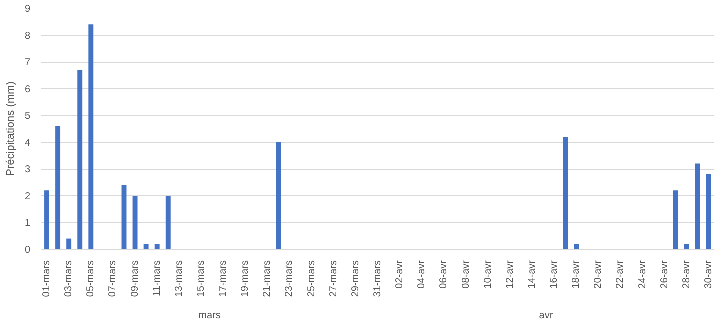 The height and width of the screenshot is (328, 727). Describe the element at coordinates (27, 170) in the screenshot. I see `y-tick-label: 3` at that location.